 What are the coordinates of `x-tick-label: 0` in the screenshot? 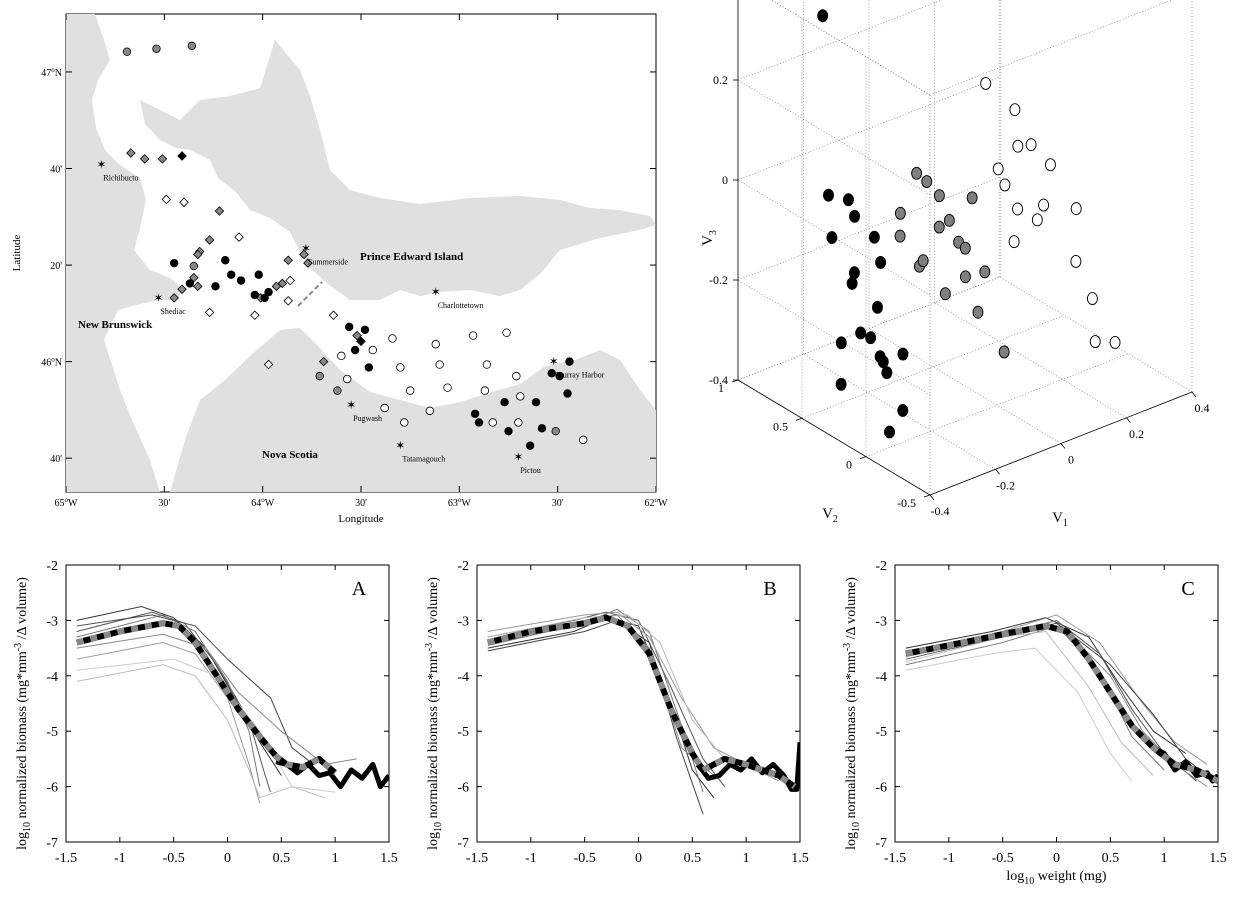 It's located at (1056, 858).